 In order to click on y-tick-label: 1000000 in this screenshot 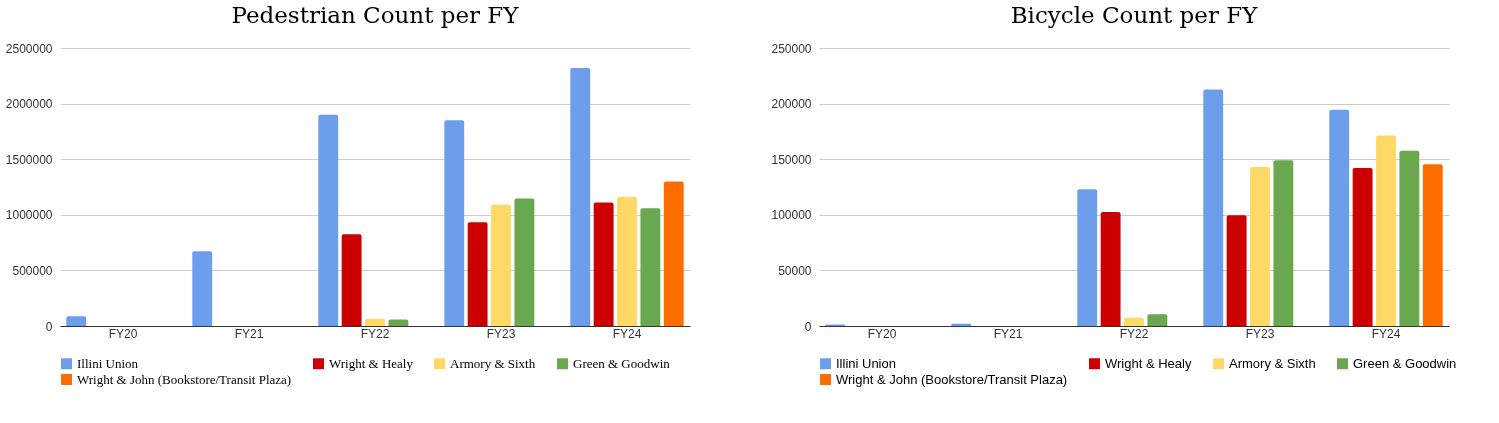, I will do `click(29, 215)`.